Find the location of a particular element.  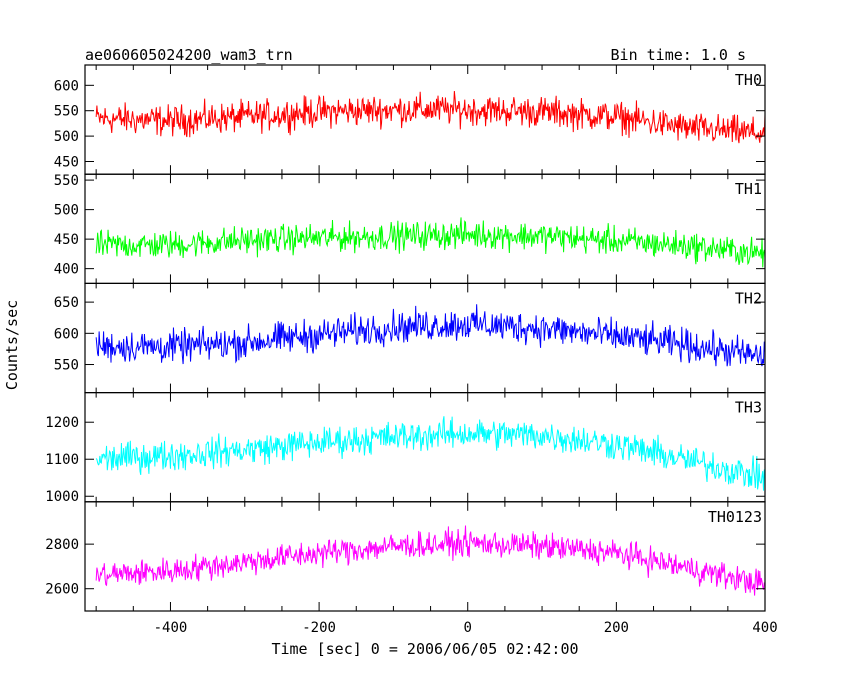

x-tick-labels: -400 -200 0 200 400 is located at coordinates (466, 628).